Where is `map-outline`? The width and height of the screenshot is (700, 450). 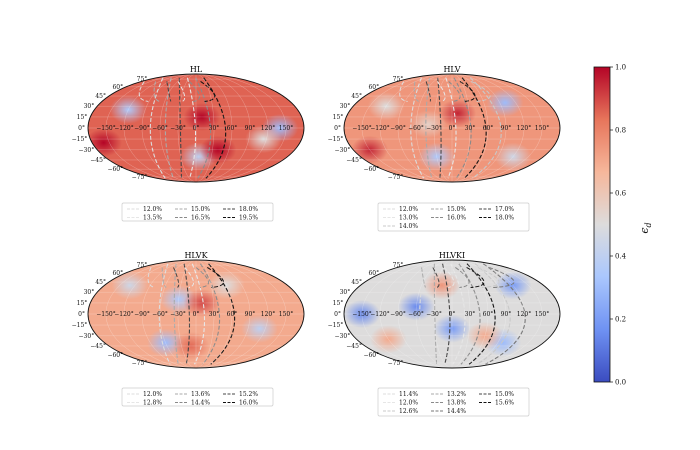 map-outline is located at coordinates (452, 314).